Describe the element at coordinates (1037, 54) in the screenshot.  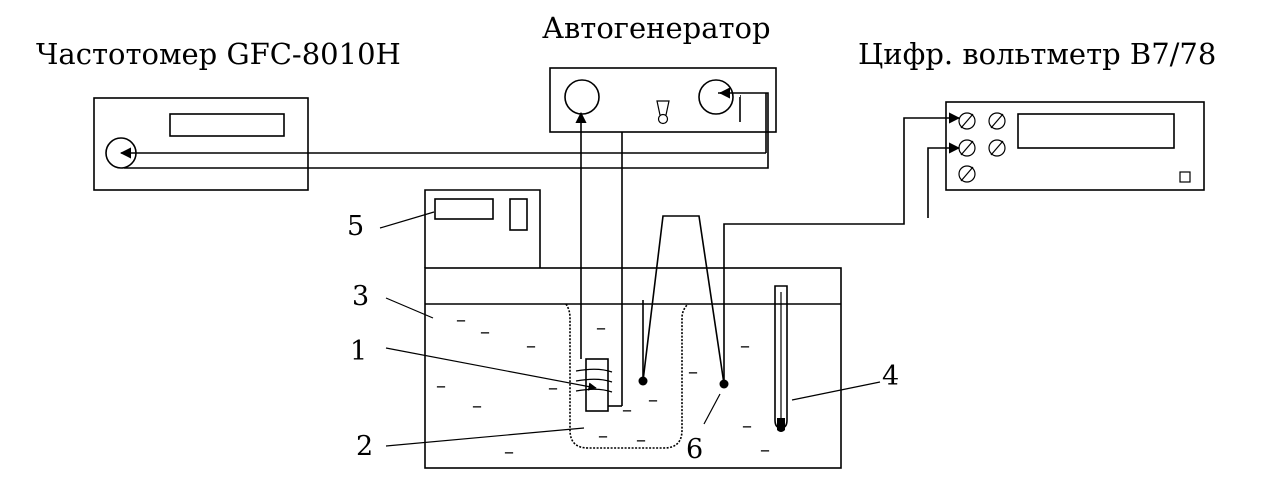
I see `voltmeter-title: Цифр. вольтметр B7/78` at that location.